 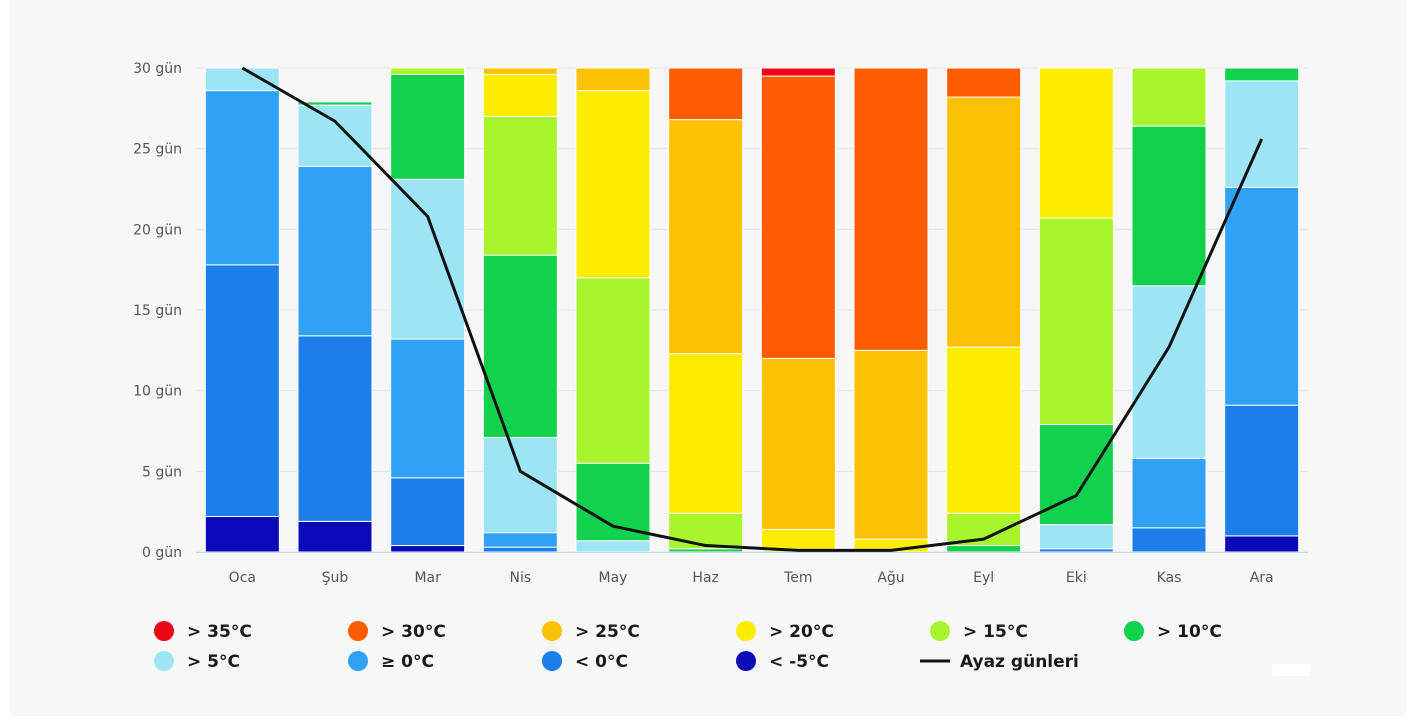 What do you see at coordinates (219, 632) in the screenshot?
I see `legend-label: > 35°C` at bounding box center [219, 632].